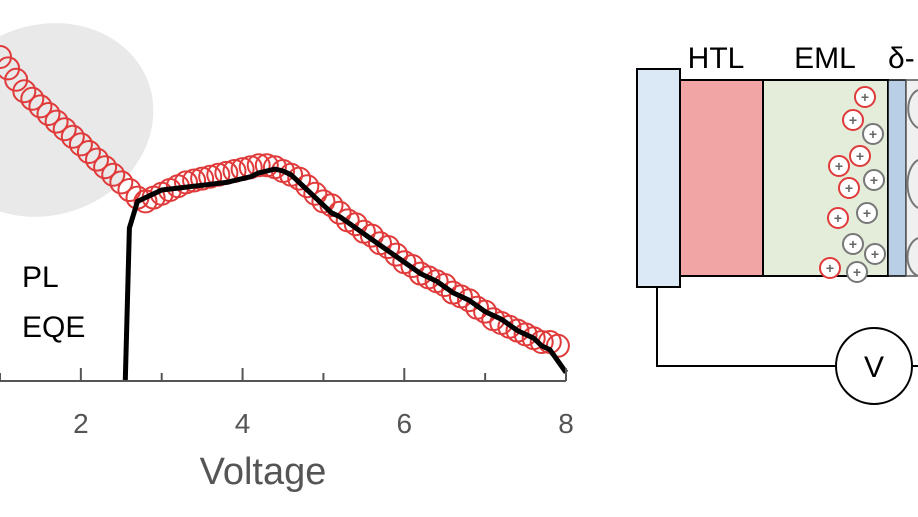 The image size is (918, 517). What do you see at coordinates (566, 423) in the screenshot?
I see `x-tick-label: 8` at bounding box center [566, 423].